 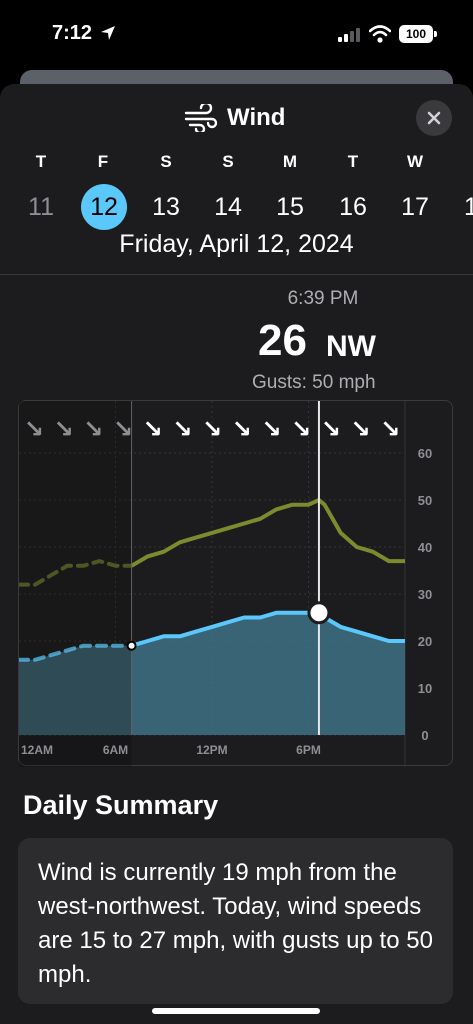 What do you see at coordinates (201, 118) in the screenshot?
I see `wind-icon` at bounding box center [201, 118].